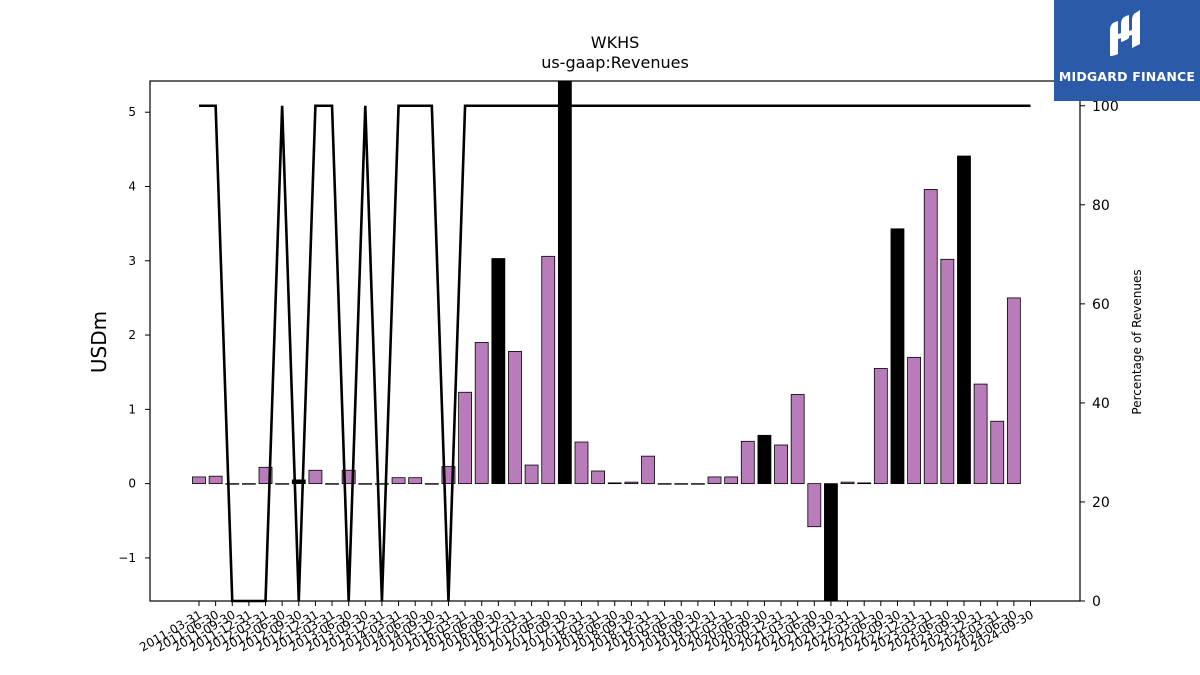 Image resolution: width=1200 pixels, height=675 pixels. What do you see at coordinates (127, 558) in the screenshot?
I see `y-tick-label: −1` at bounding box center [127, 558].